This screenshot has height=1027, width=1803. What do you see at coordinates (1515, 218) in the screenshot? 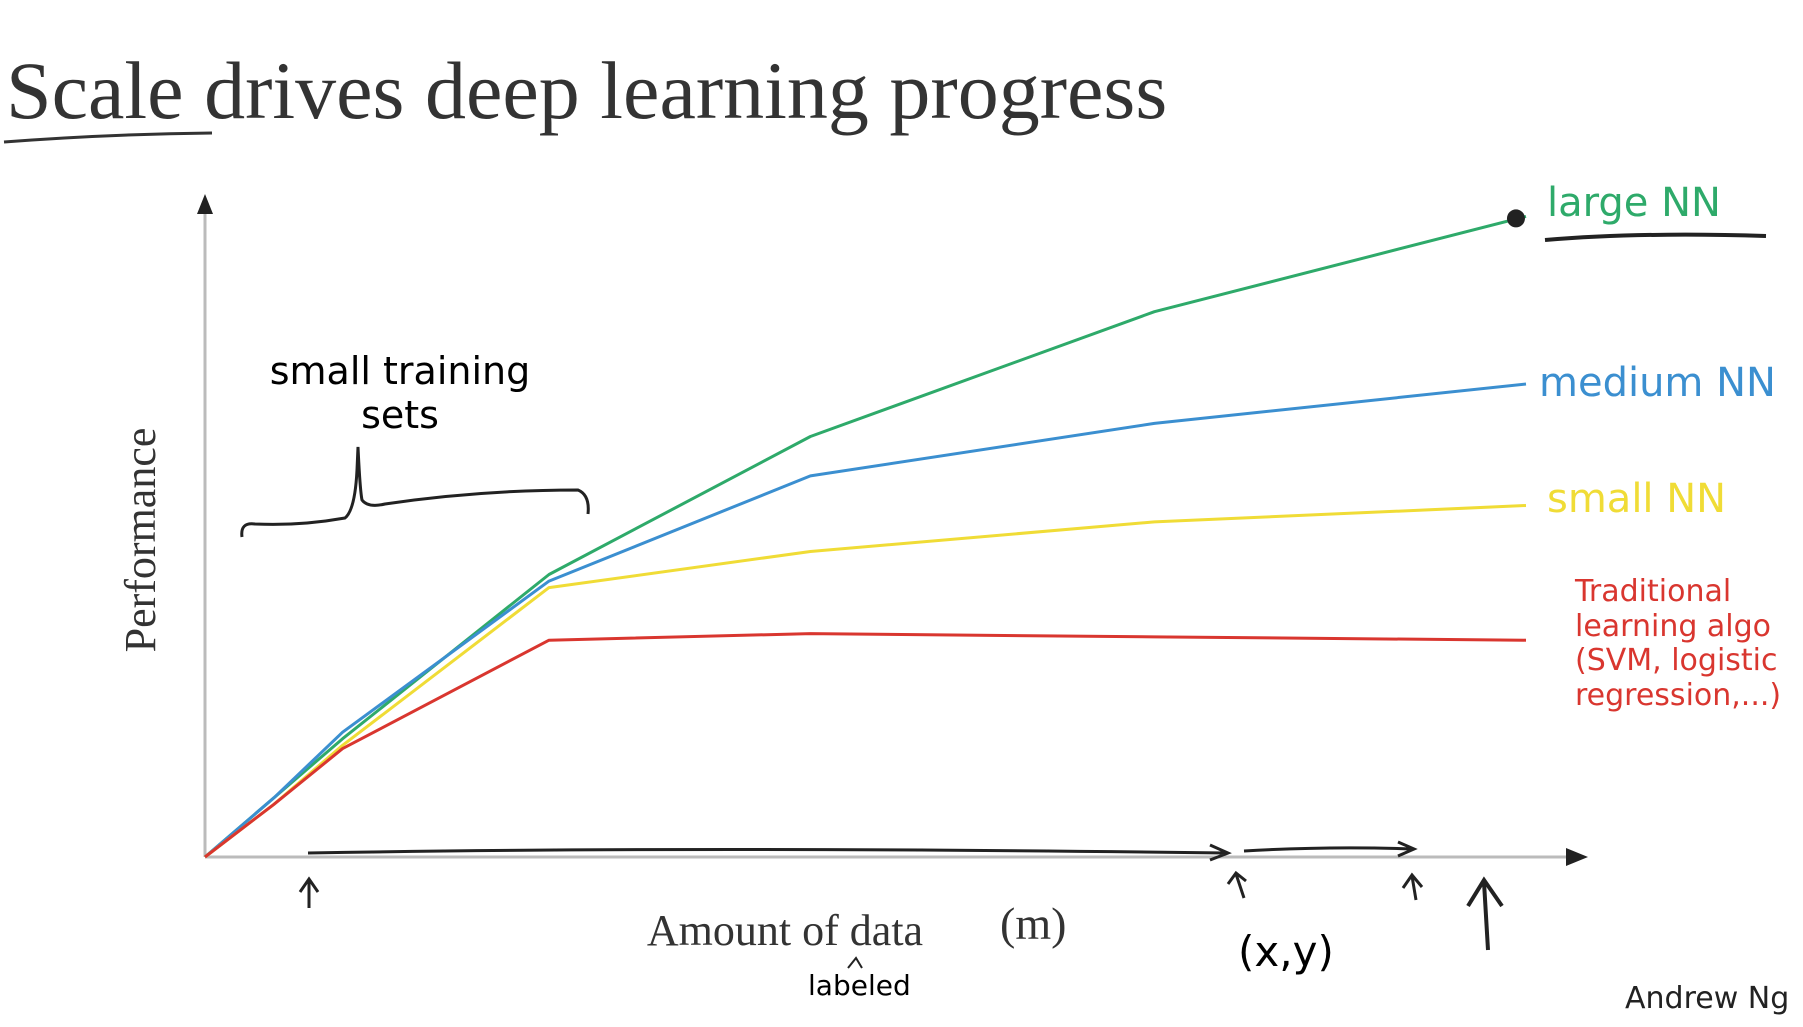
I see `highlight-point` at bounding box center [1515, 218].